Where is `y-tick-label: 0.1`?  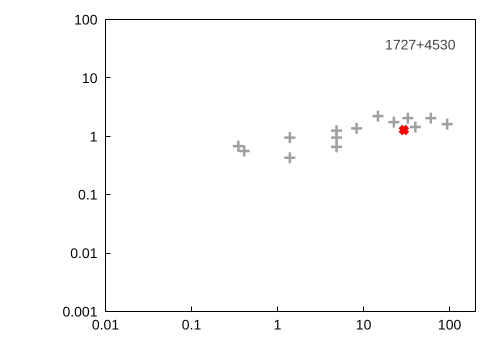
y-tick-label: 0.1 is located at coordinates (88, 194).